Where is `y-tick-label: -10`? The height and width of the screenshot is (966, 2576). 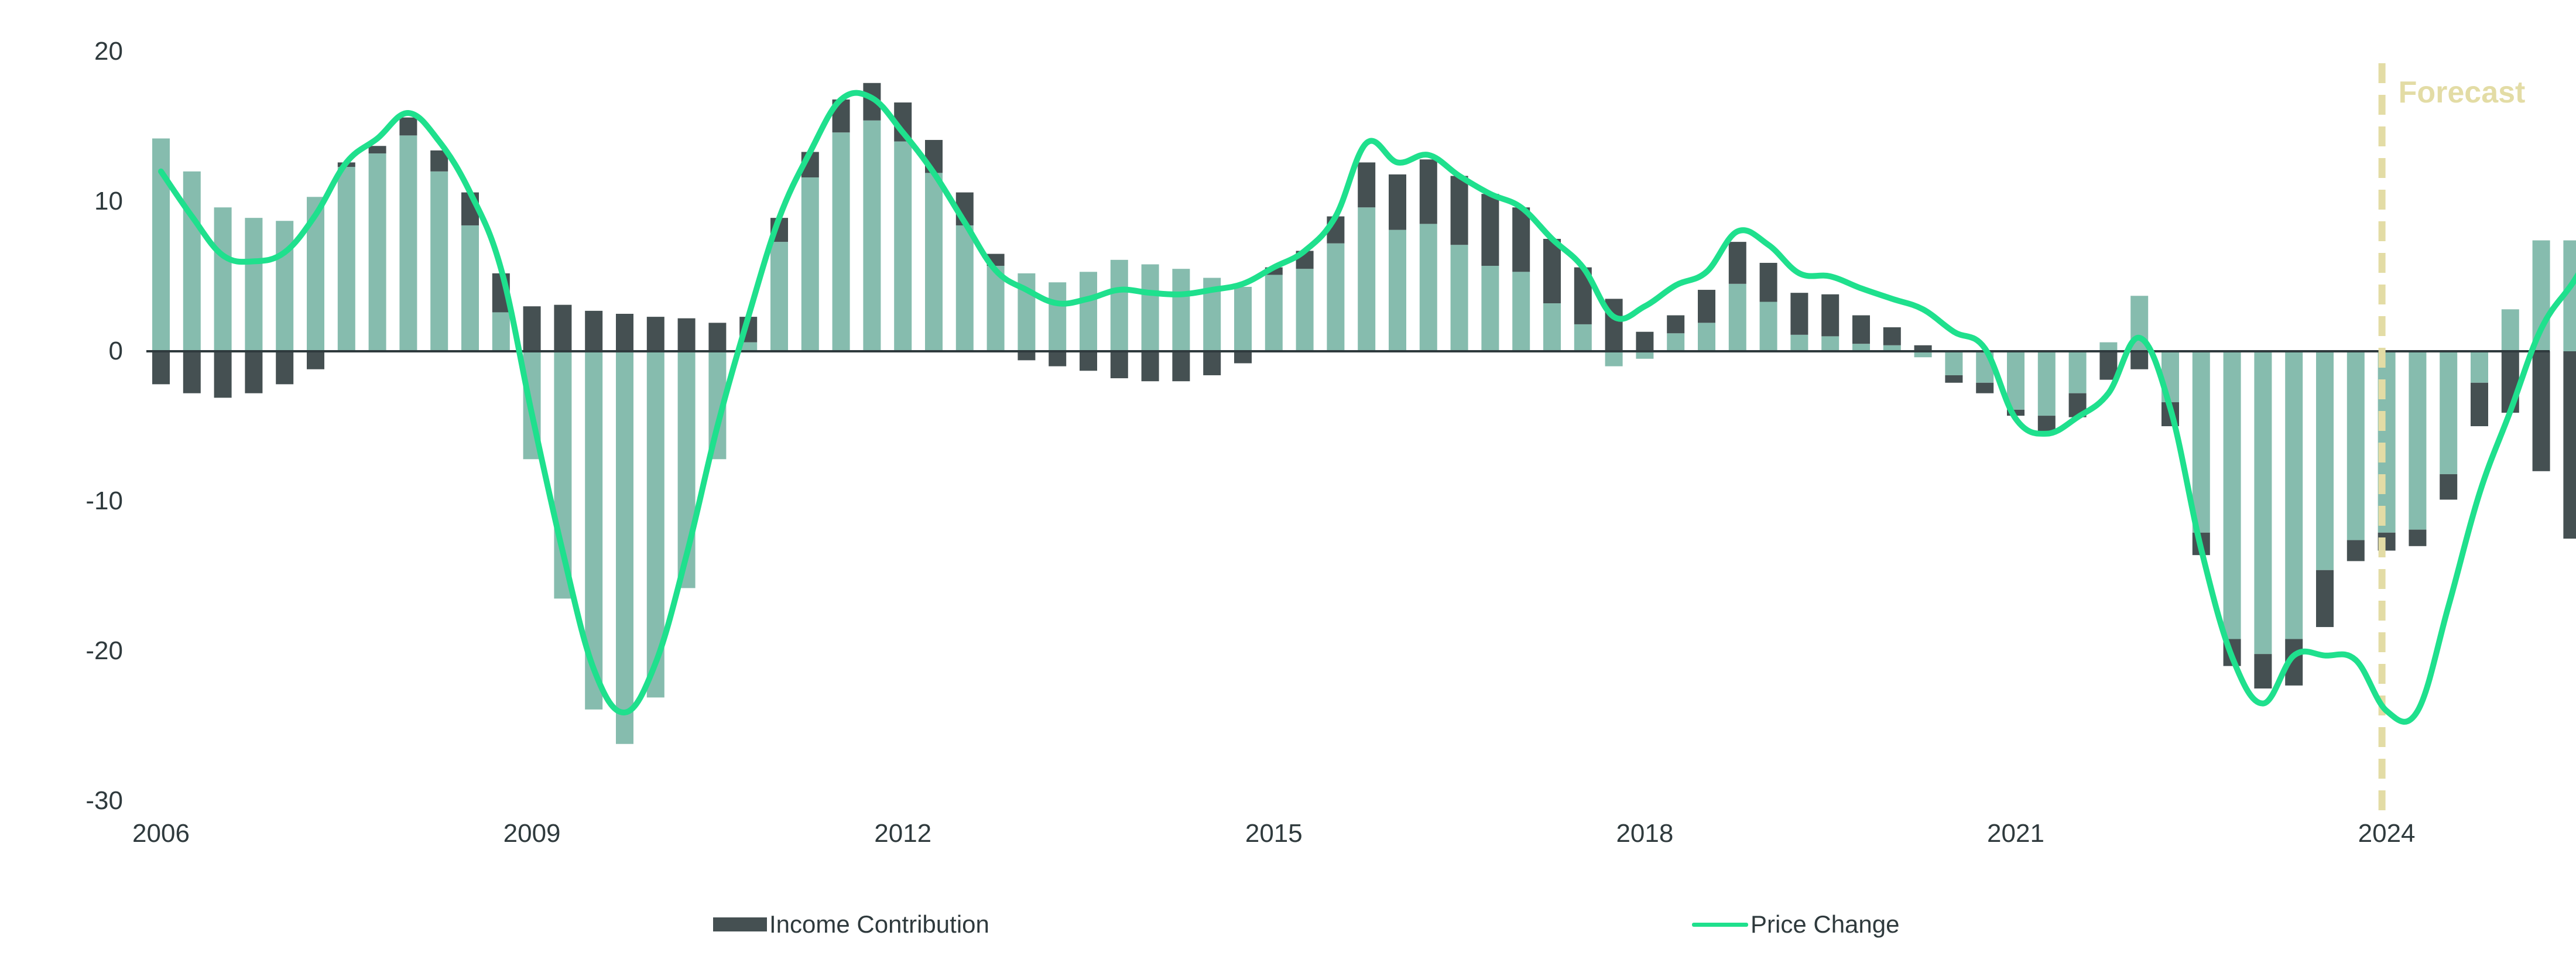 y-tick-label: -10 is located at coordinates (104, 501).